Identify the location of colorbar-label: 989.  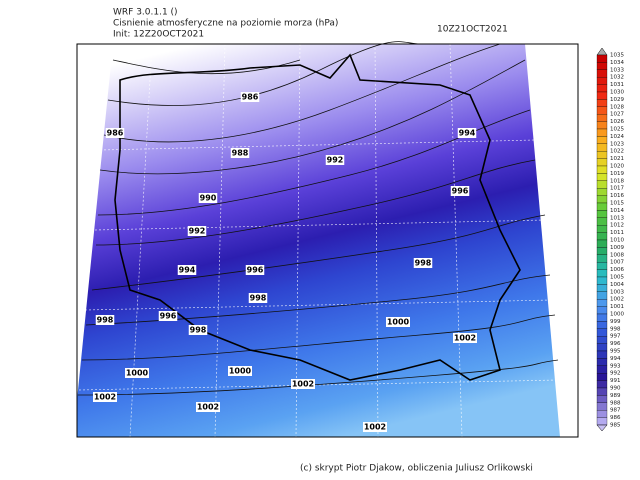
(615, 396).